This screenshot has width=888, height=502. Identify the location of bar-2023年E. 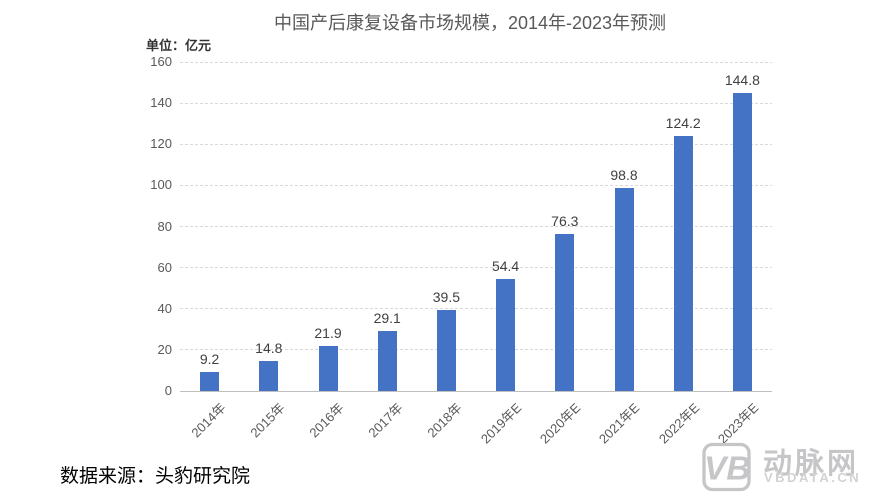
(742, 242).